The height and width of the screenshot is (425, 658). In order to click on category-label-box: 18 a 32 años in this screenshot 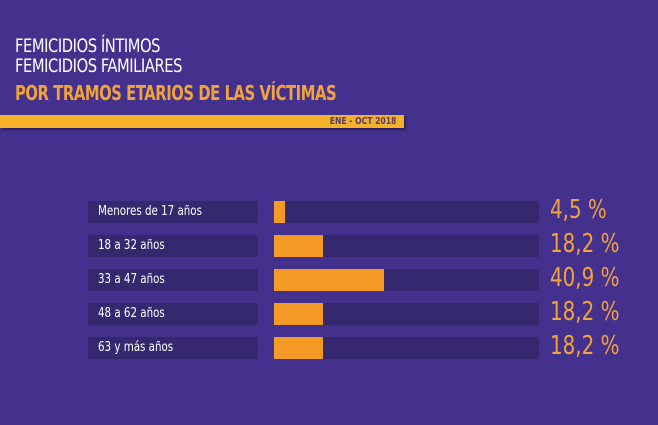, I will do `click(173, 246)`.